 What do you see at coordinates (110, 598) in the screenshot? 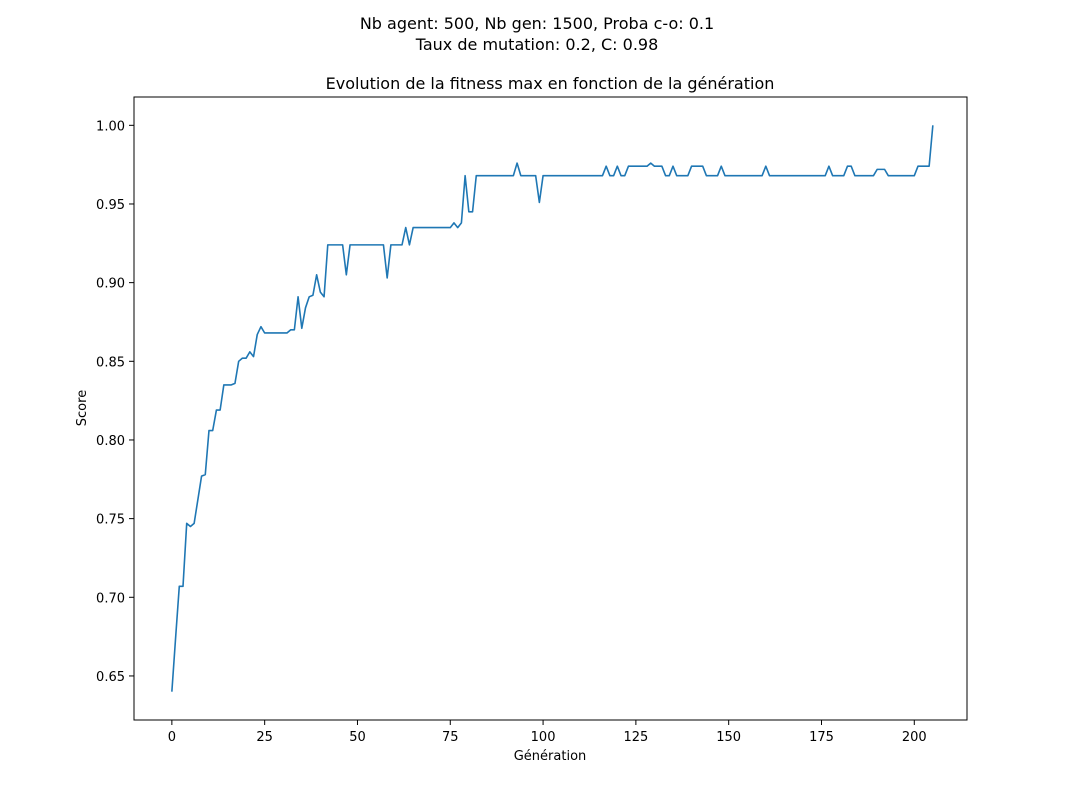
I see `y-tick-label: 0.70` at bounding box center [110, 598].